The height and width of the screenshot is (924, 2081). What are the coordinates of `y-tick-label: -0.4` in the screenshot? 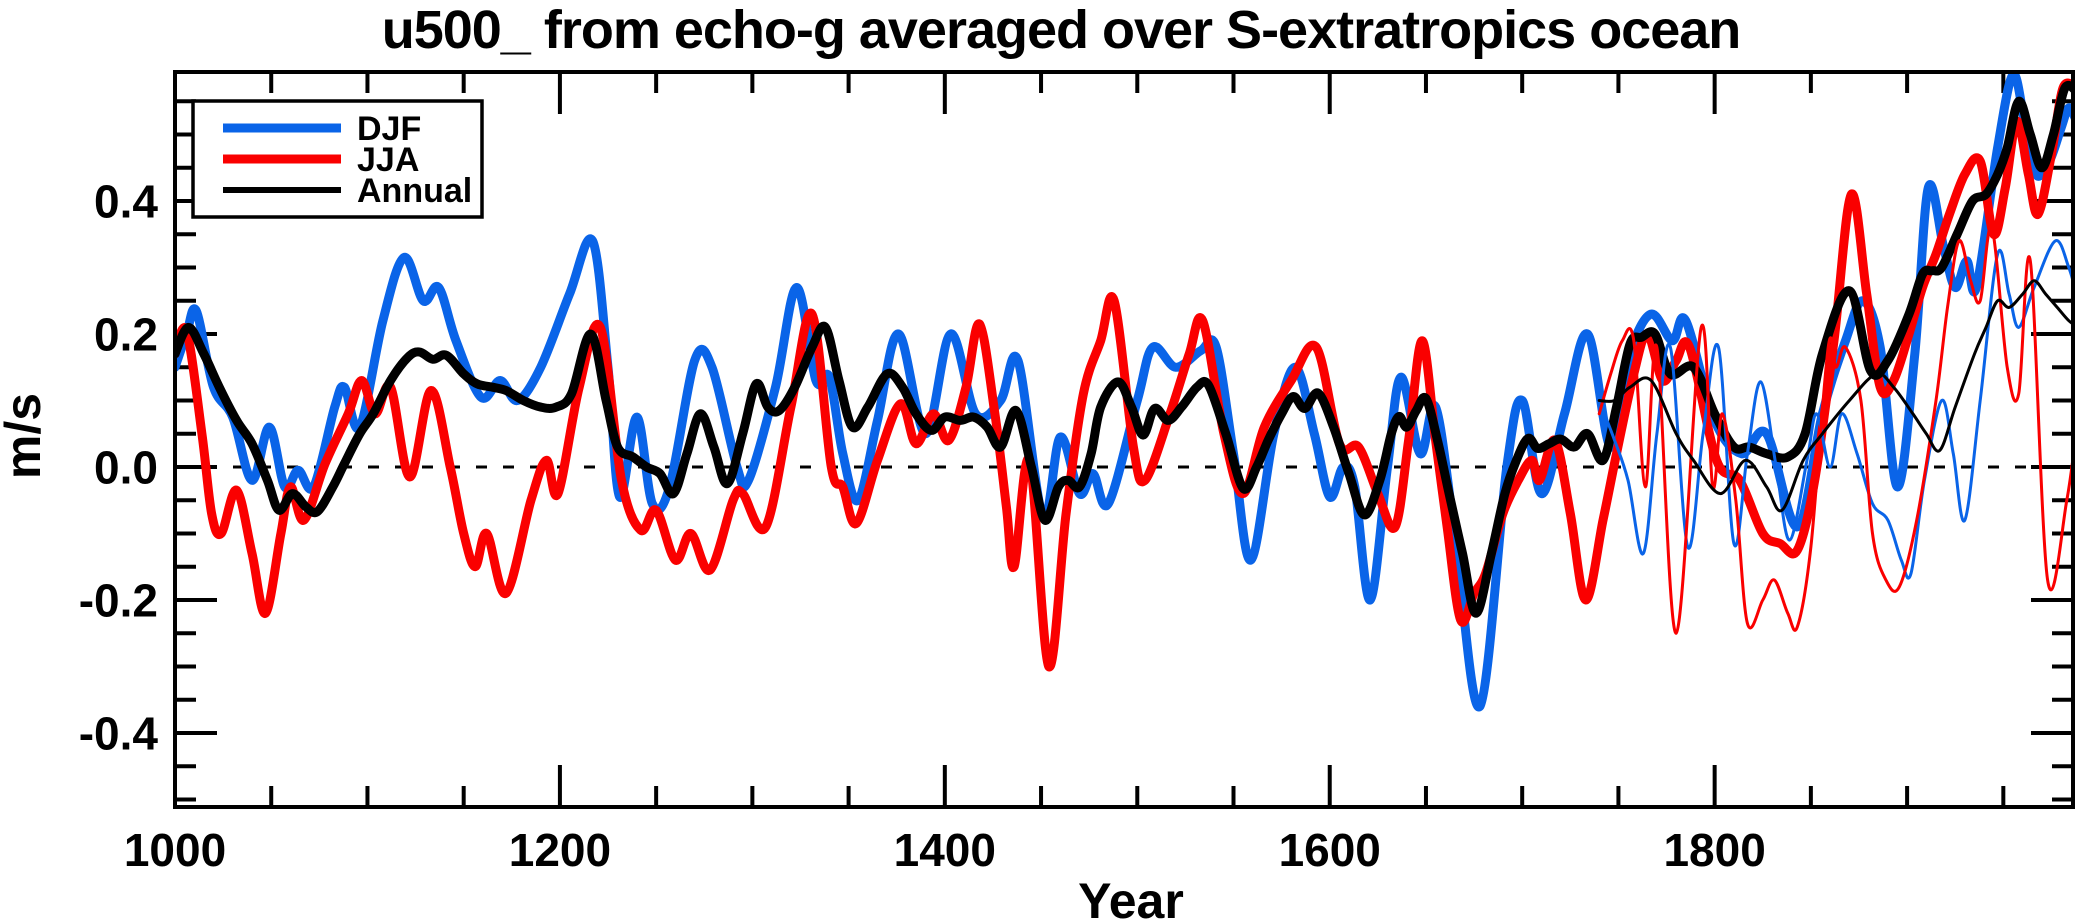 It's located at (119, 734).